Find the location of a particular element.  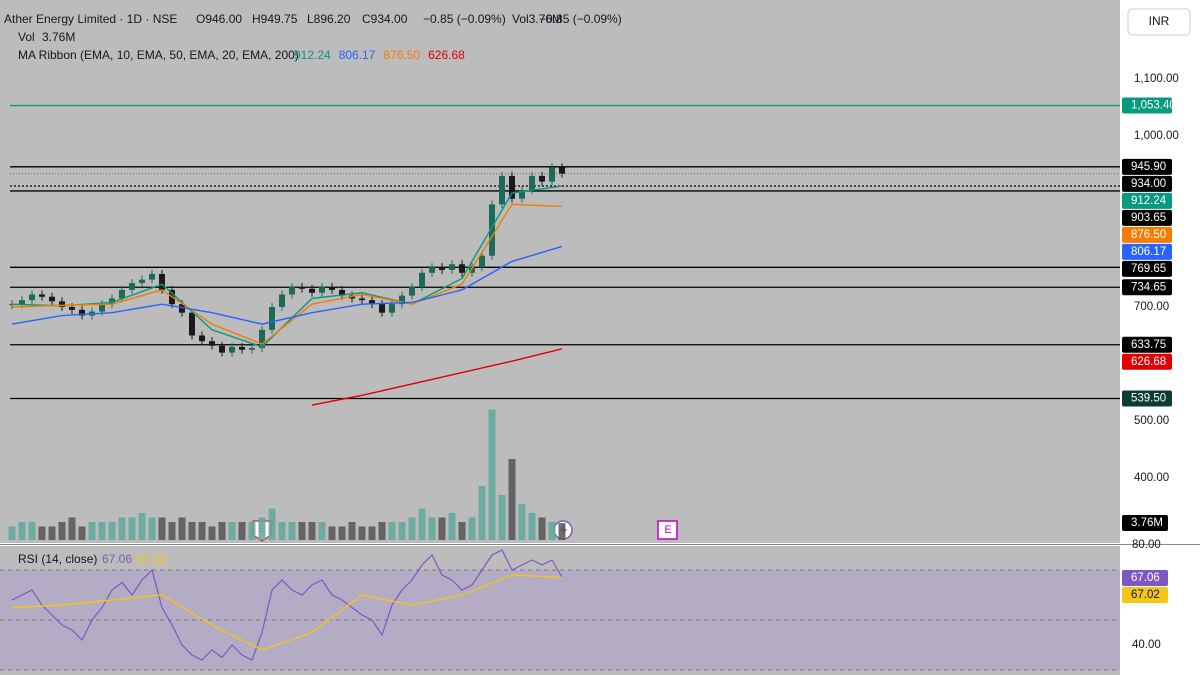

price-label: 876.50 is located at coordinates (1148, 235).